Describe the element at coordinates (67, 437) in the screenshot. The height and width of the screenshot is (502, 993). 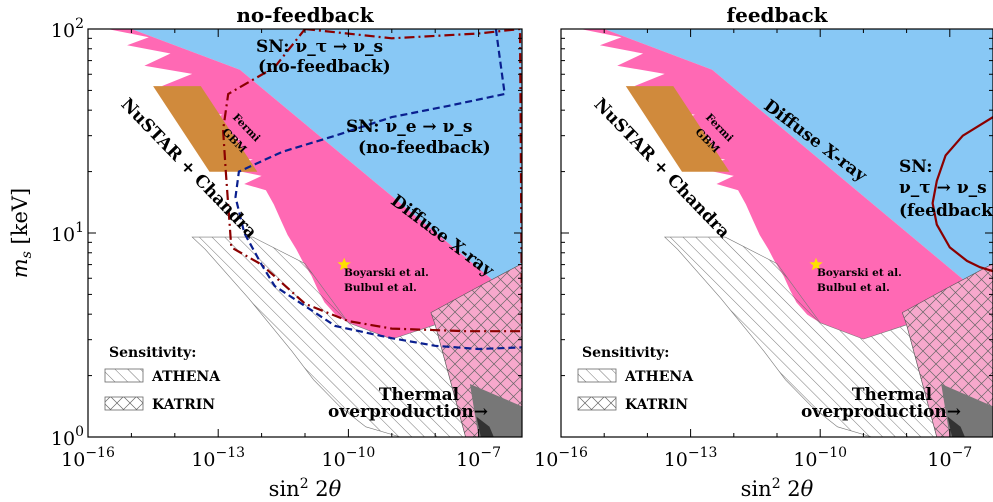
I see `y-tick-label: 10⁰` at that location.